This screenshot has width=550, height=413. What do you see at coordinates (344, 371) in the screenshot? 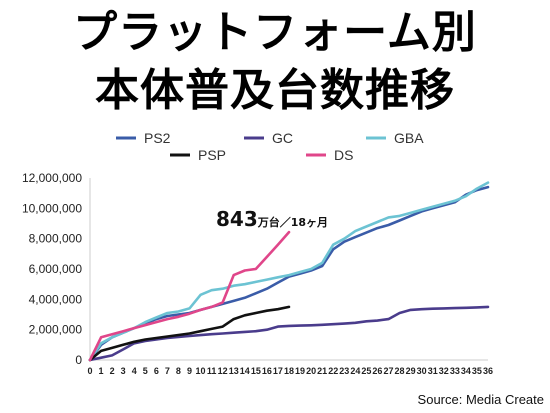
I see `x-tick-label: 23` at bounding box center [344, 371].